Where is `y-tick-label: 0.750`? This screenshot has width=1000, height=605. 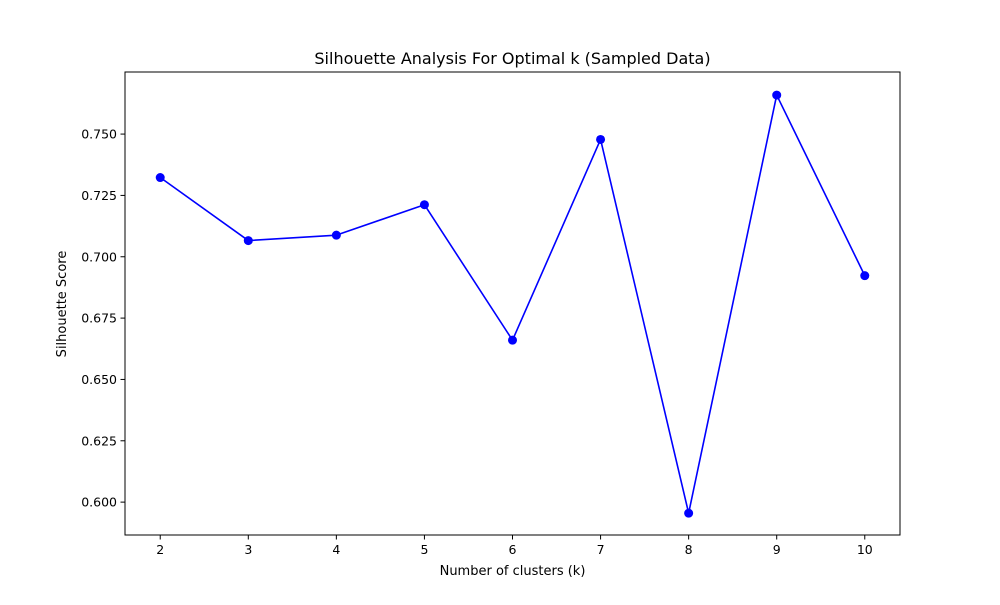
y-tick-label: 0.750 is located at coordinates (99, 134).